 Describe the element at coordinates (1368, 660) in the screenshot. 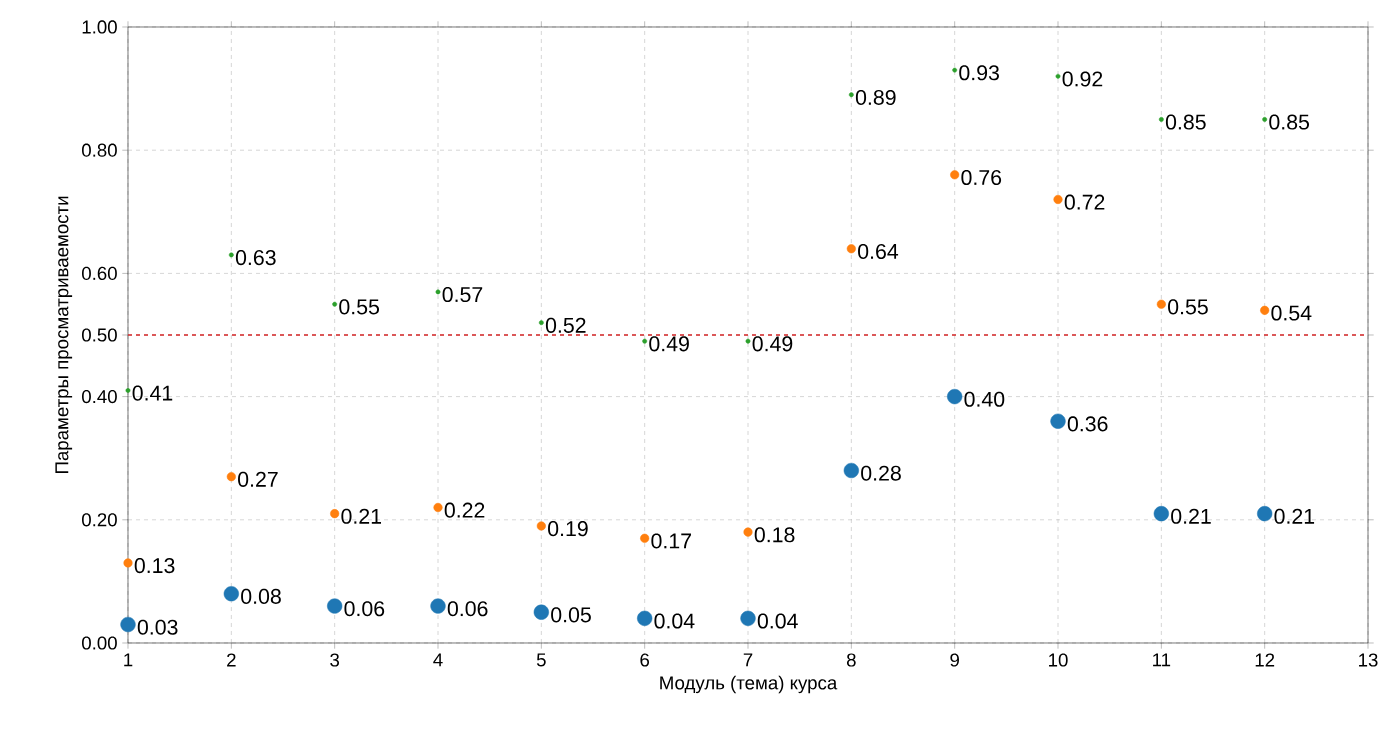

I see `x-tick-label: 13` at that location.